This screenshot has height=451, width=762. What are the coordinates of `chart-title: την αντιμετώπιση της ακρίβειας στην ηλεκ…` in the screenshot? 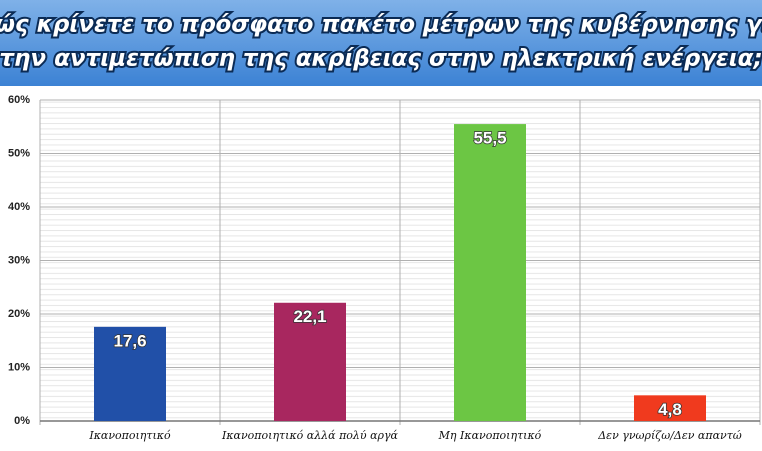 It's located at (381, 59).